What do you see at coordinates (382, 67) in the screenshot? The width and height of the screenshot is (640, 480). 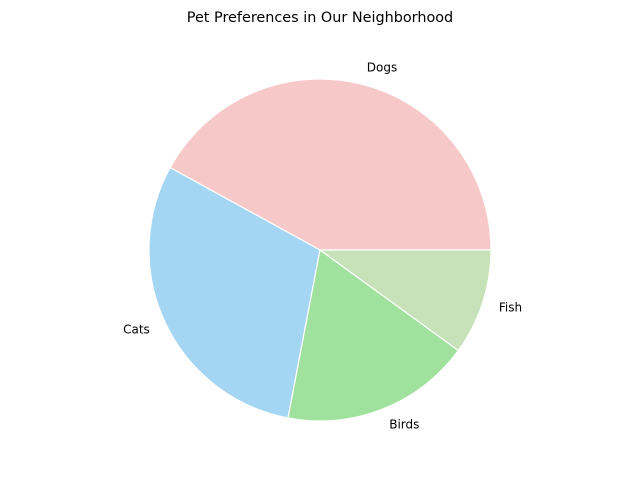 I see `pie-label-dogs: Dogs` at bounding box center [382, 67].